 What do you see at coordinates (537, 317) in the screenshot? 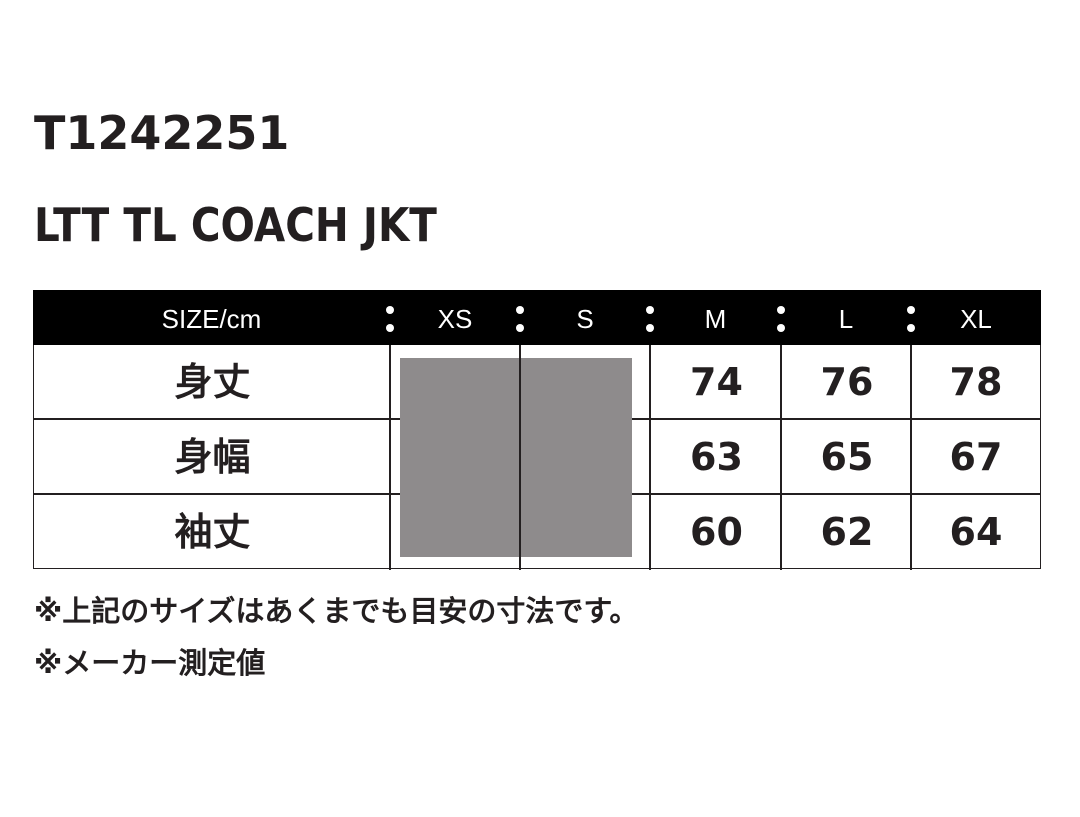
I see `table-header: SIZE/cm XS S M L XL` at bounding box center [537, 317].